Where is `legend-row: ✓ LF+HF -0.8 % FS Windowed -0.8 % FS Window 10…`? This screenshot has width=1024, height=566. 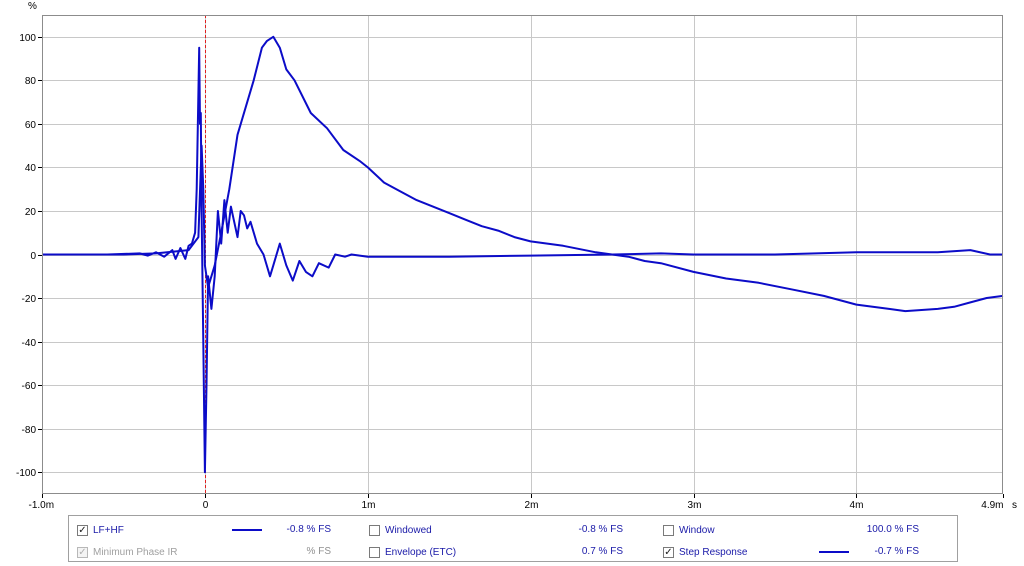 legend-row: ✓ LF+HF -0.8 % FS Windowed -0.8 % FS Window 10… is located at coordinates (513, 530).